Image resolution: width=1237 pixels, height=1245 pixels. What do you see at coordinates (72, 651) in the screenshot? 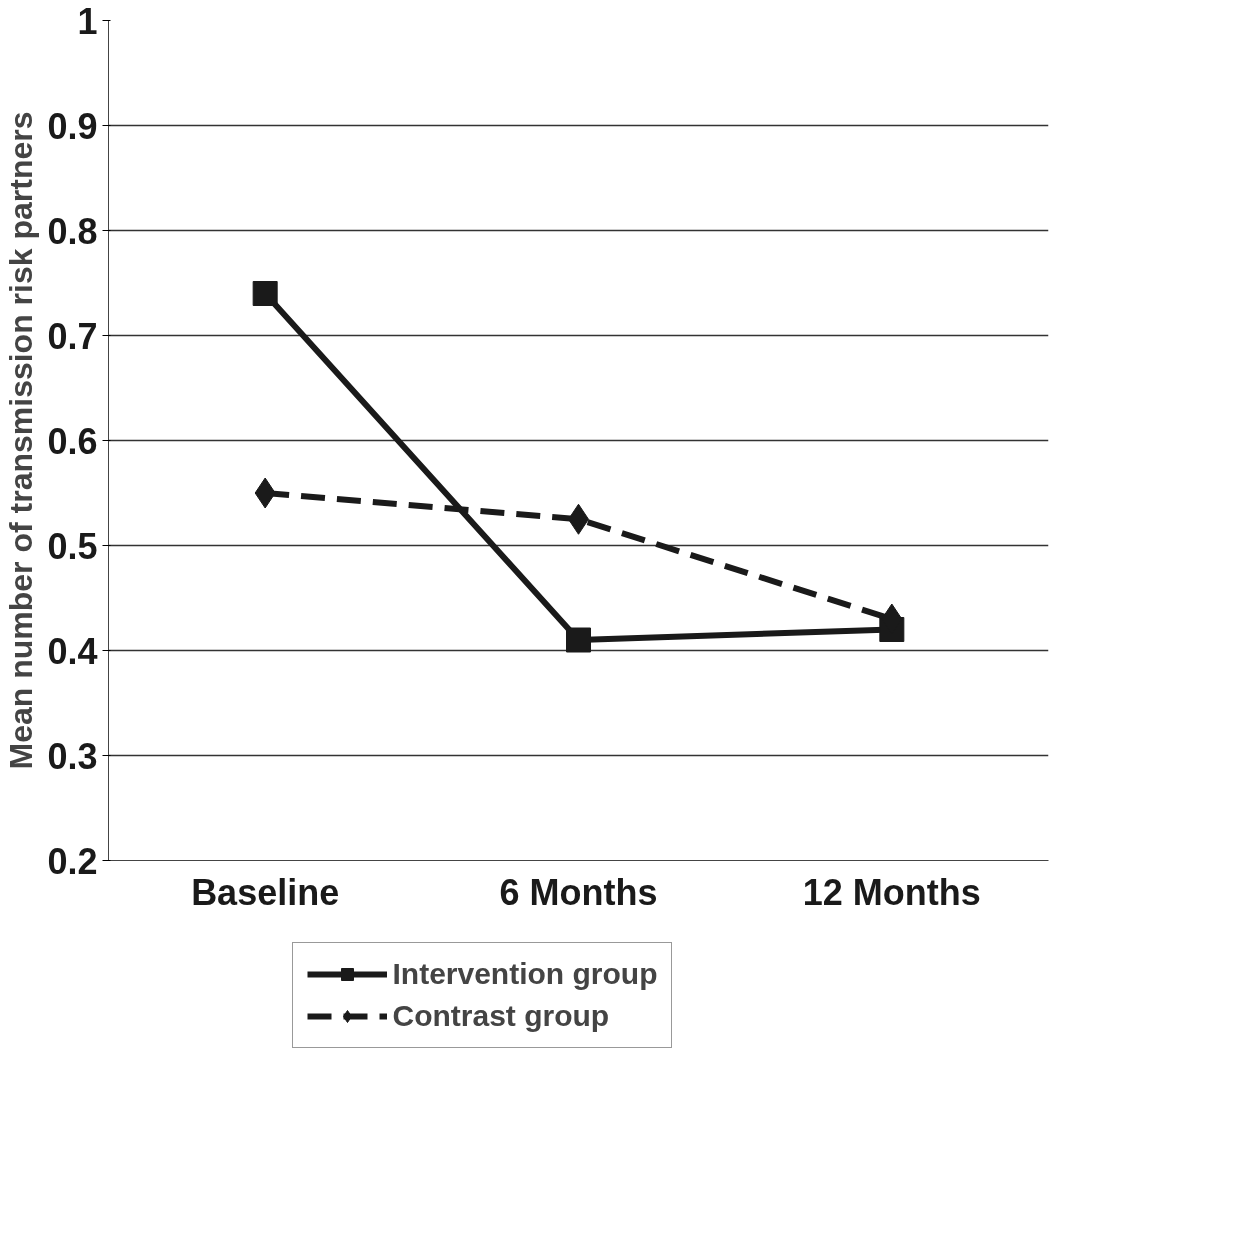
I see `y-tick-label: 0.4` at bounding box center [72, 651].